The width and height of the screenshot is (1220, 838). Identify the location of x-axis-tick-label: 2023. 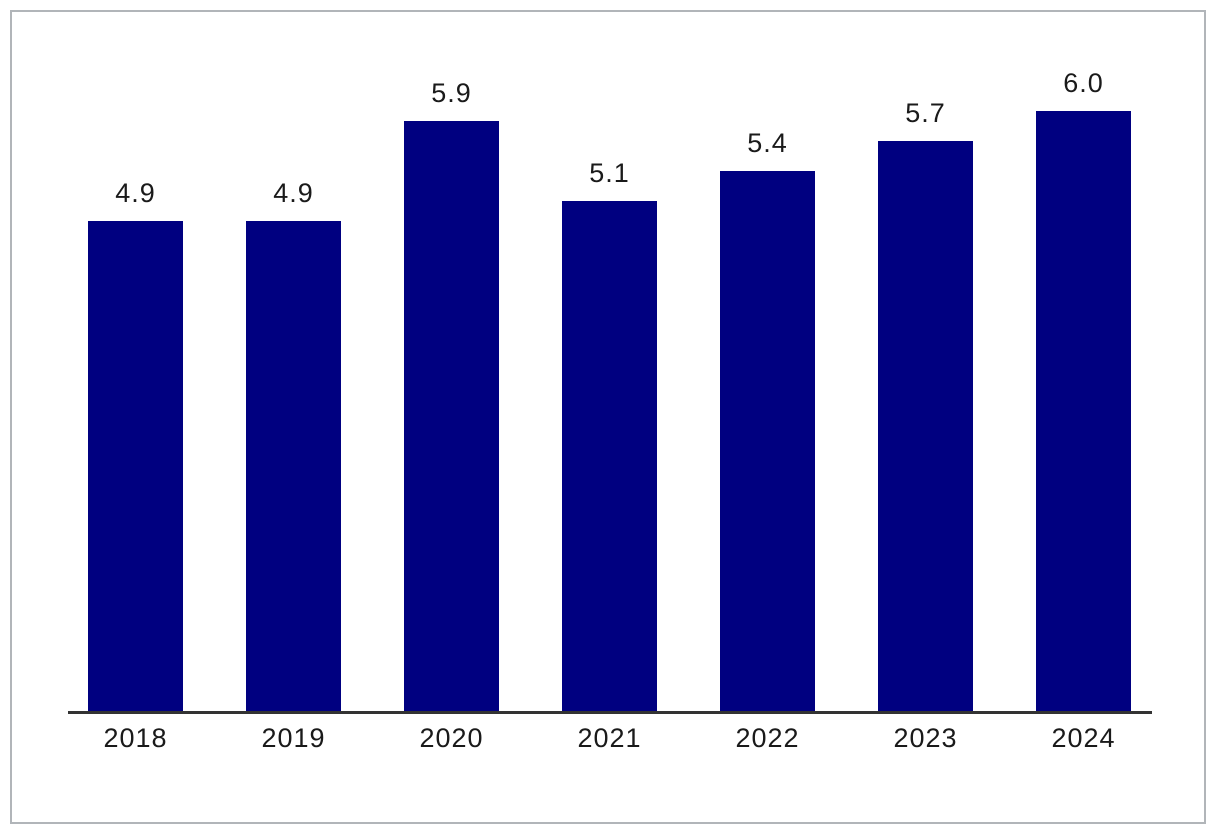
(925, 738).